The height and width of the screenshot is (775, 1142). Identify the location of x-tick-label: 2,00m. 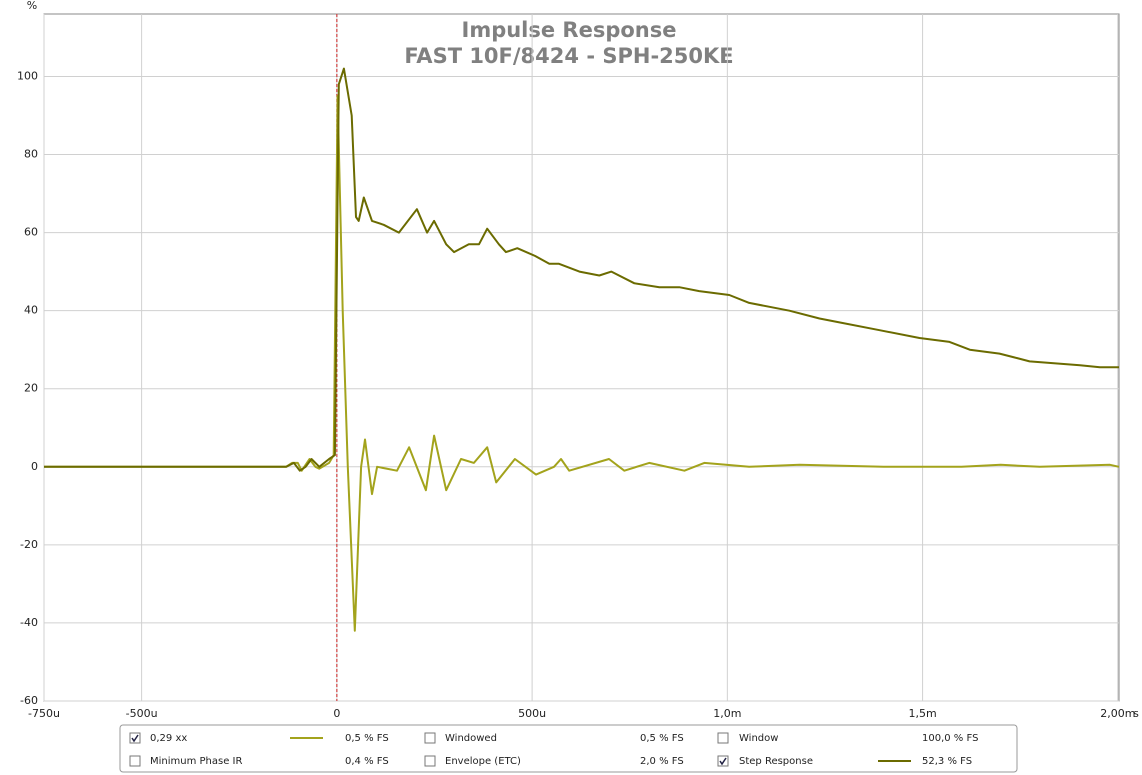
(1117, 713).